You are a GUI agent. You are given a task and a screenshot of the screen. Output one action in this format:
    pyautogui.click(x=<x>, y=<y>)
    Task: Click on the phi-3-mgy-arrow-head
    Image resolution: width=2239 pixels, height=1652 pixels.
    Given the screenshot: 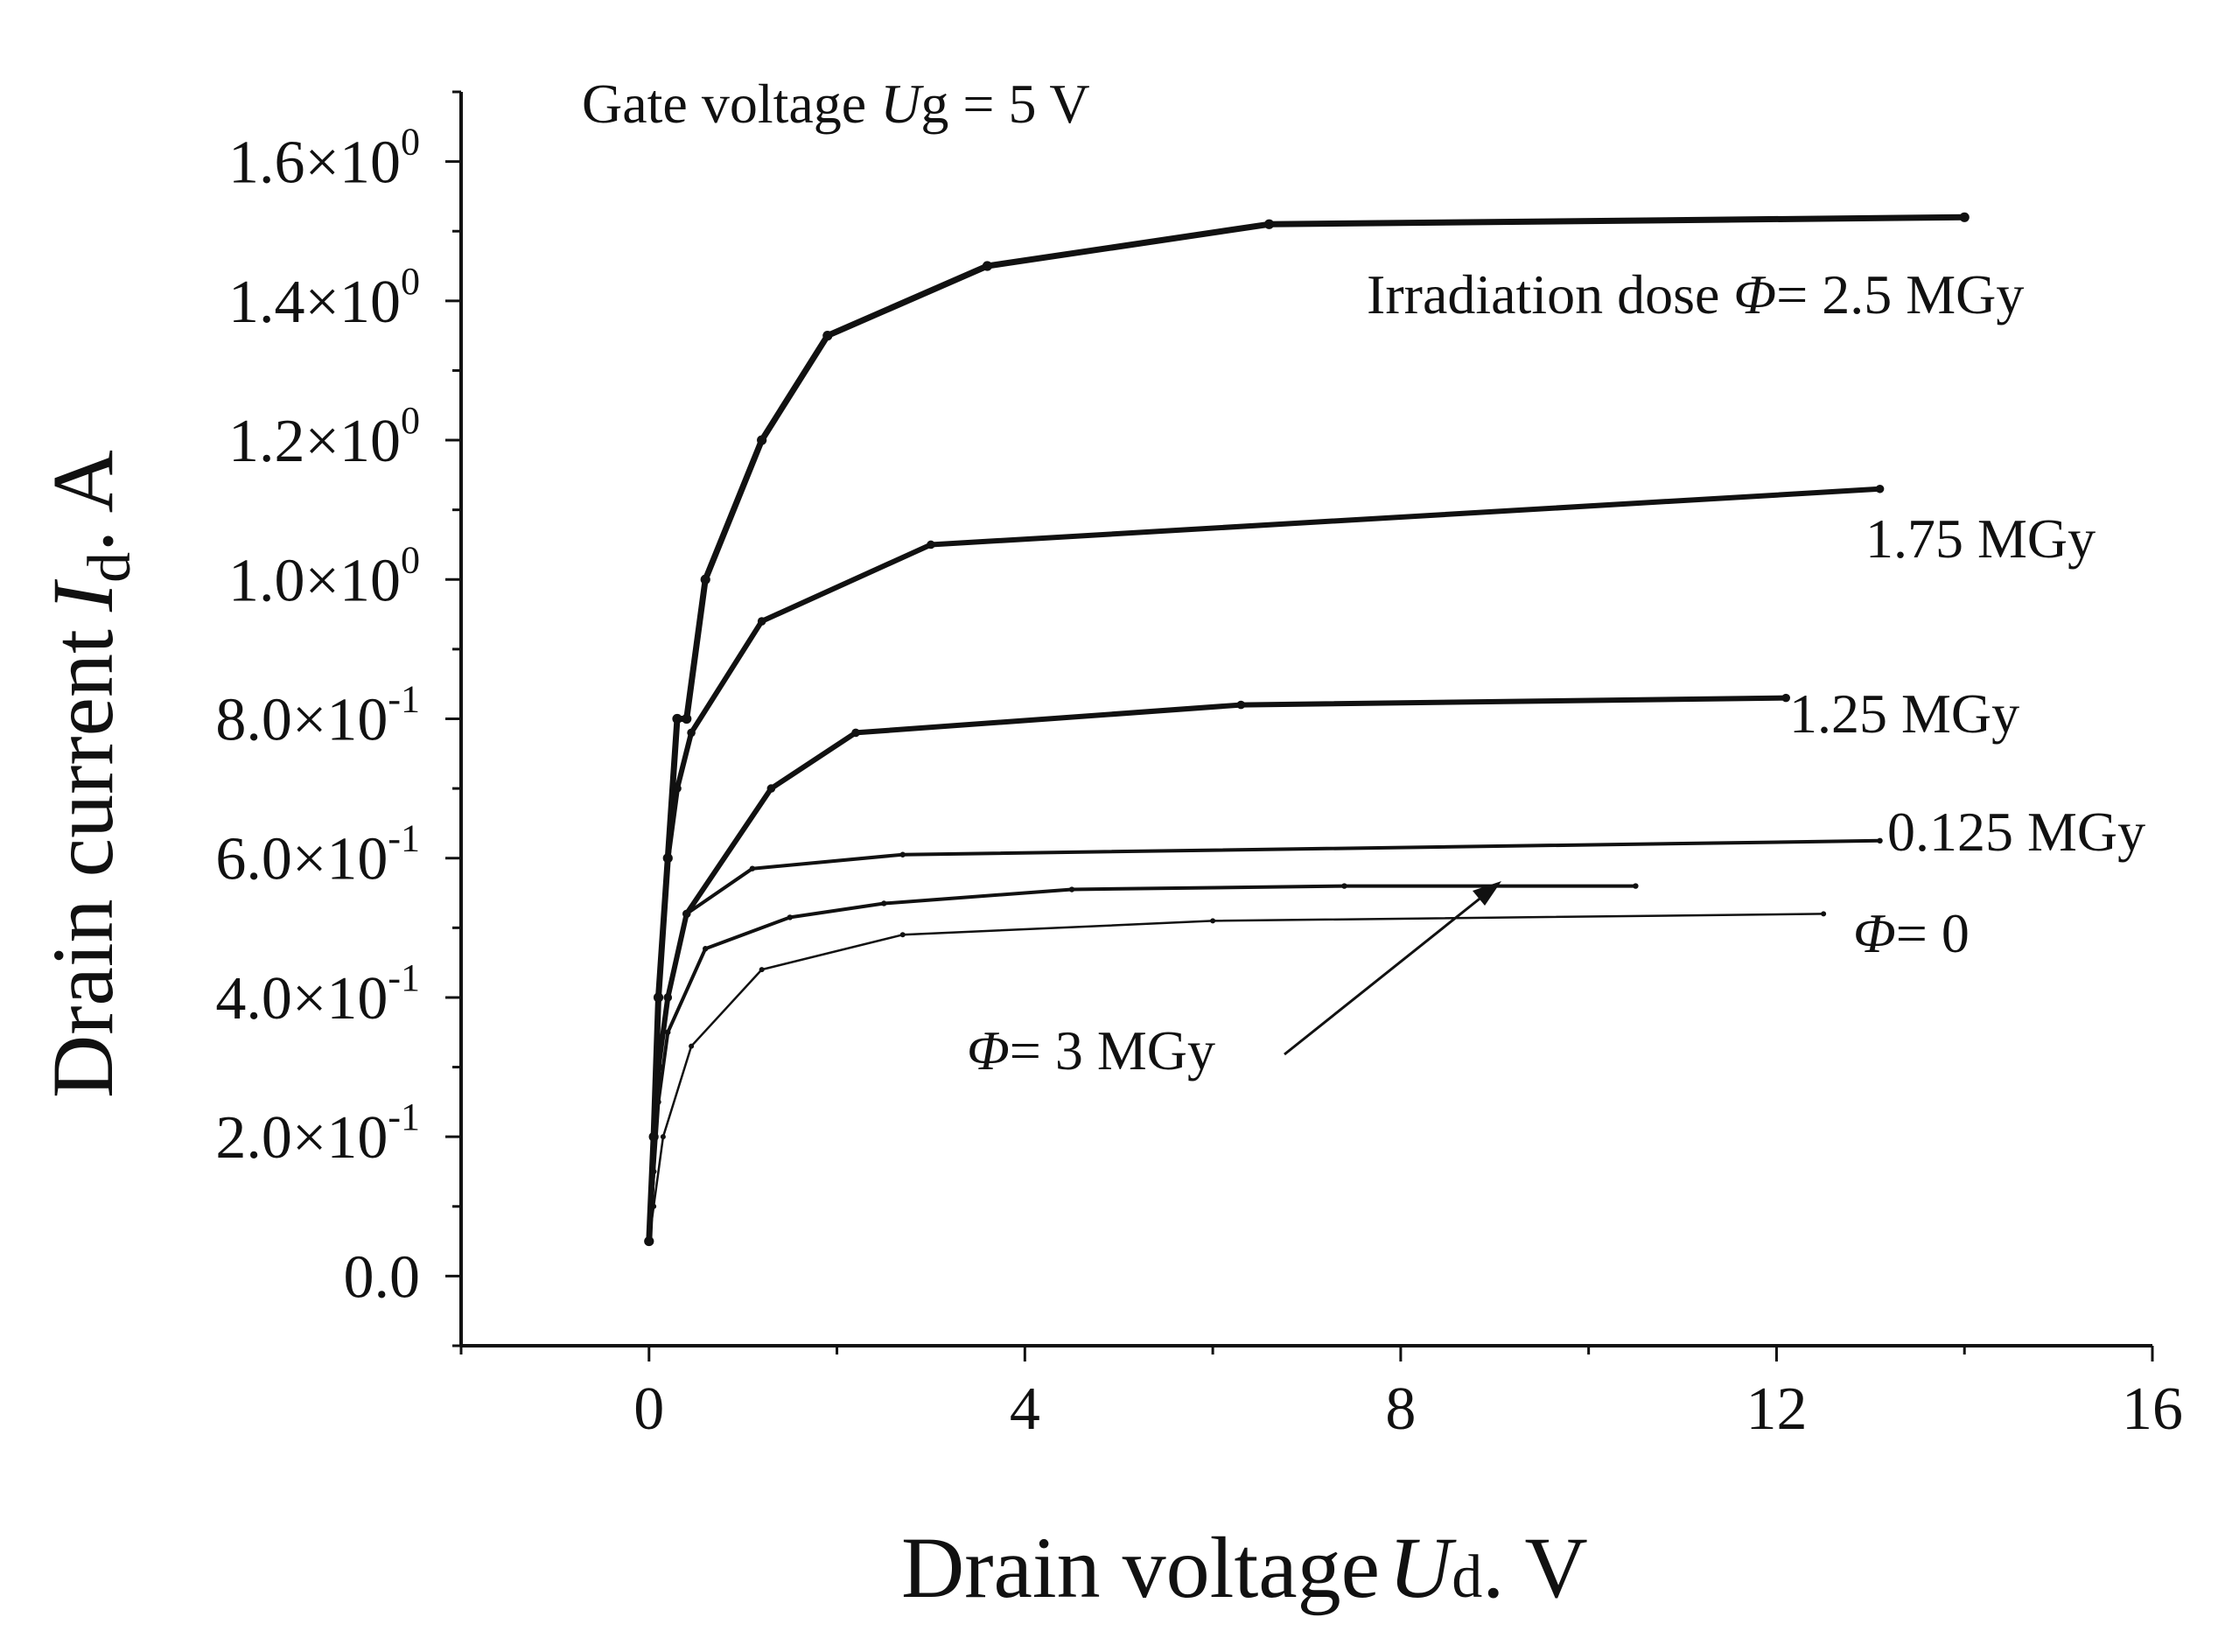 What is the action you would take?
    pyautogui.click(x=1487, y=893)
    